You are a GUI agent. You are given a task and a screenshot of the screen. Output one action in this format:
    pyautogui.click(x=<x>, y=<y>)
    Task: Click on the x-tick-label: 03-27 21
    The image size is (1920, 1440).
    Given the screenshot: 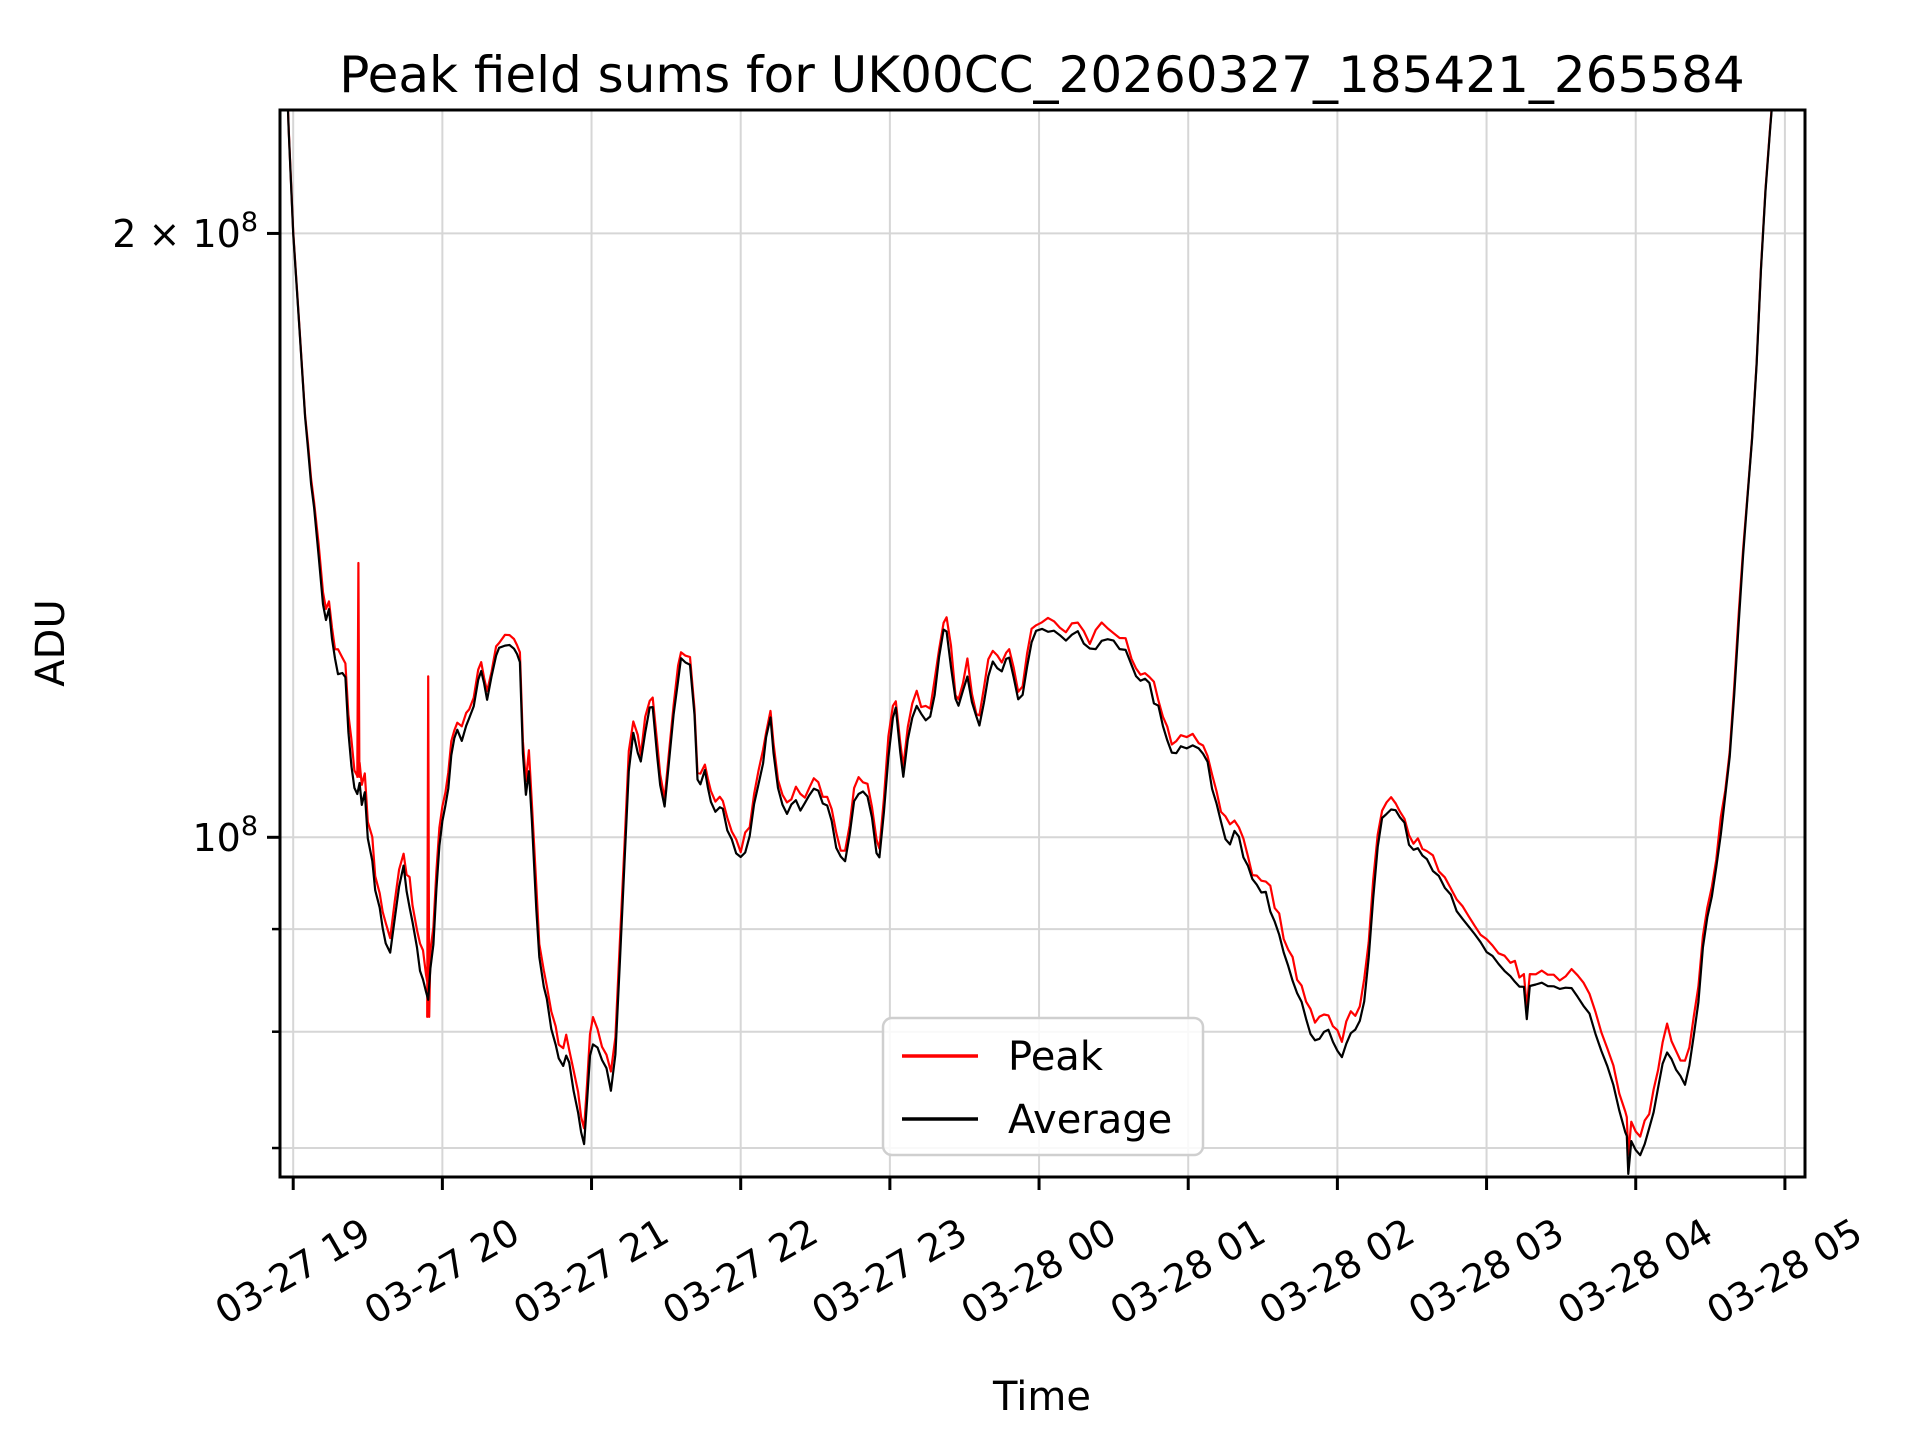 What is the action you would take?
    pyautogui.click(x=591, y=1272)
    